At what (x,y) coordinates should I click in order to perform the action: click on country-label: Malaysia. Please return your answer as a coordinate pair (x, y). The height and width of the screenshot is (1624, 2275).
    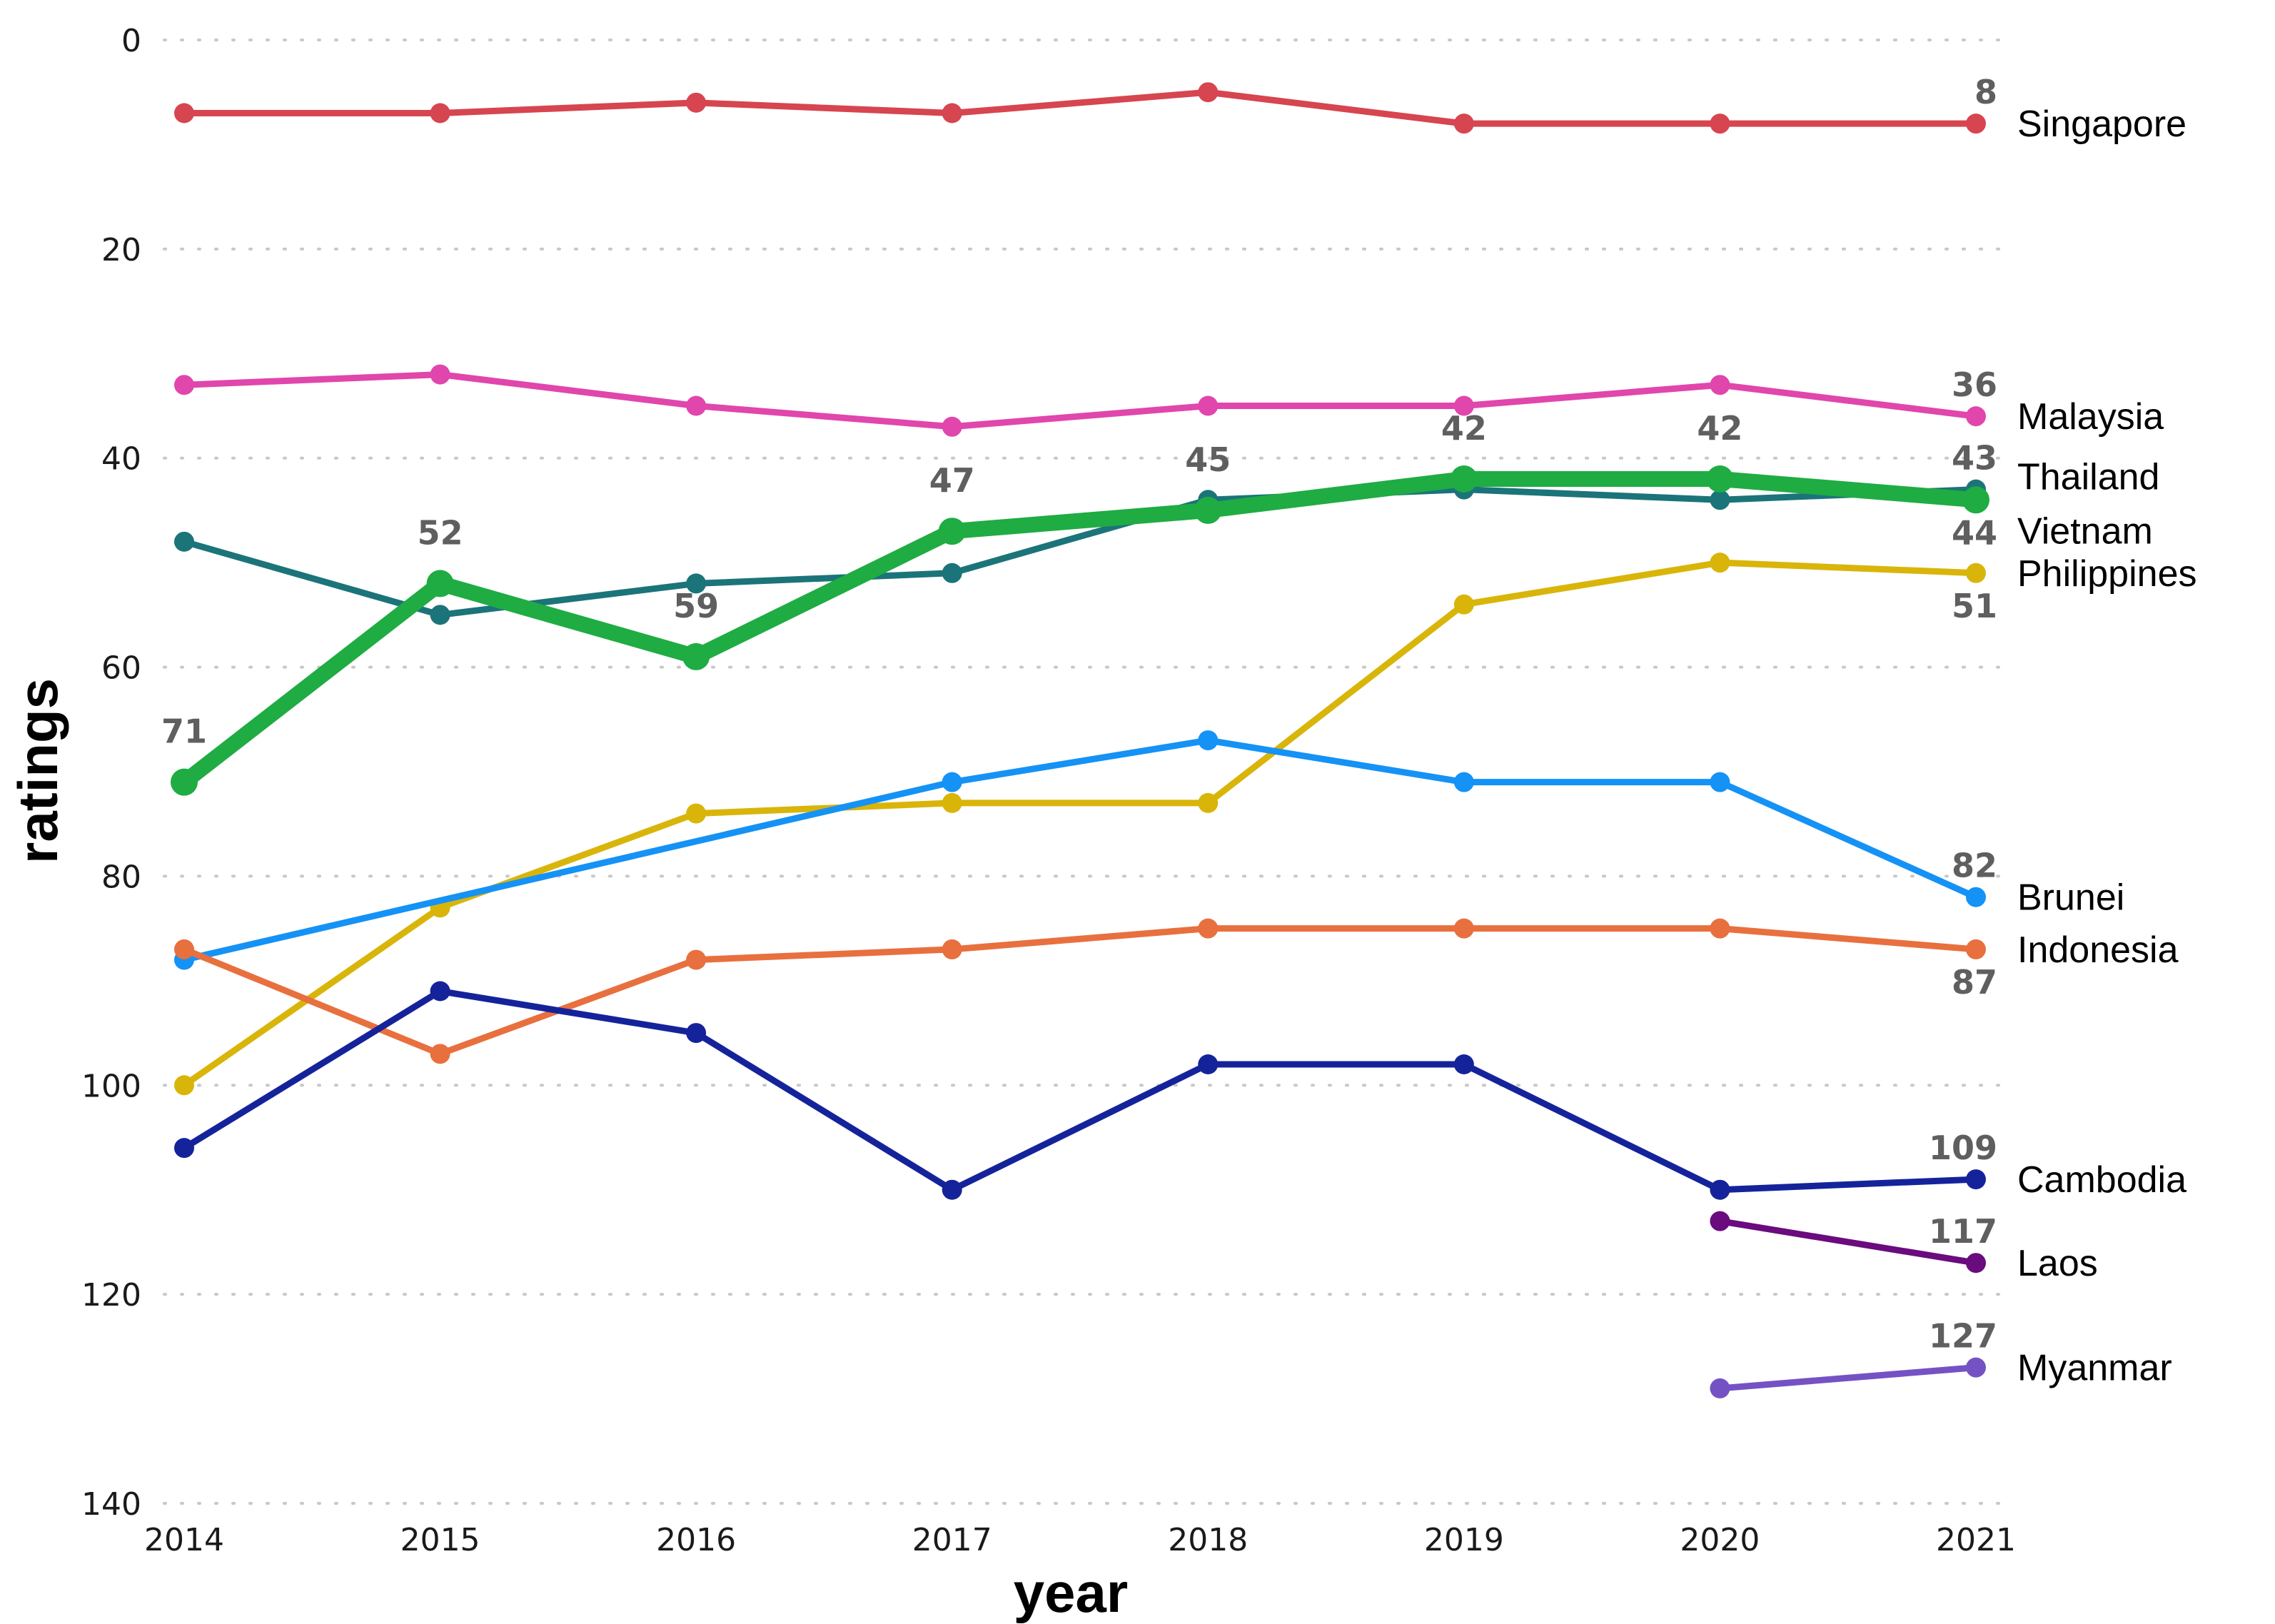
    Looking at the image, I should click on (2090, 417).